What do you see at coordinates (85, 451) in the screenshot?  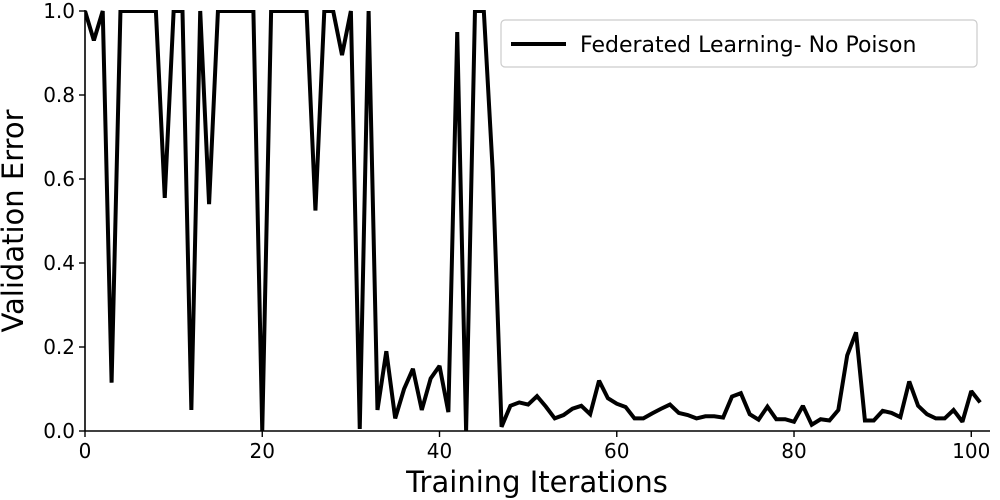 I see `x-tick-label: 0` at bounding box center [85, 451].